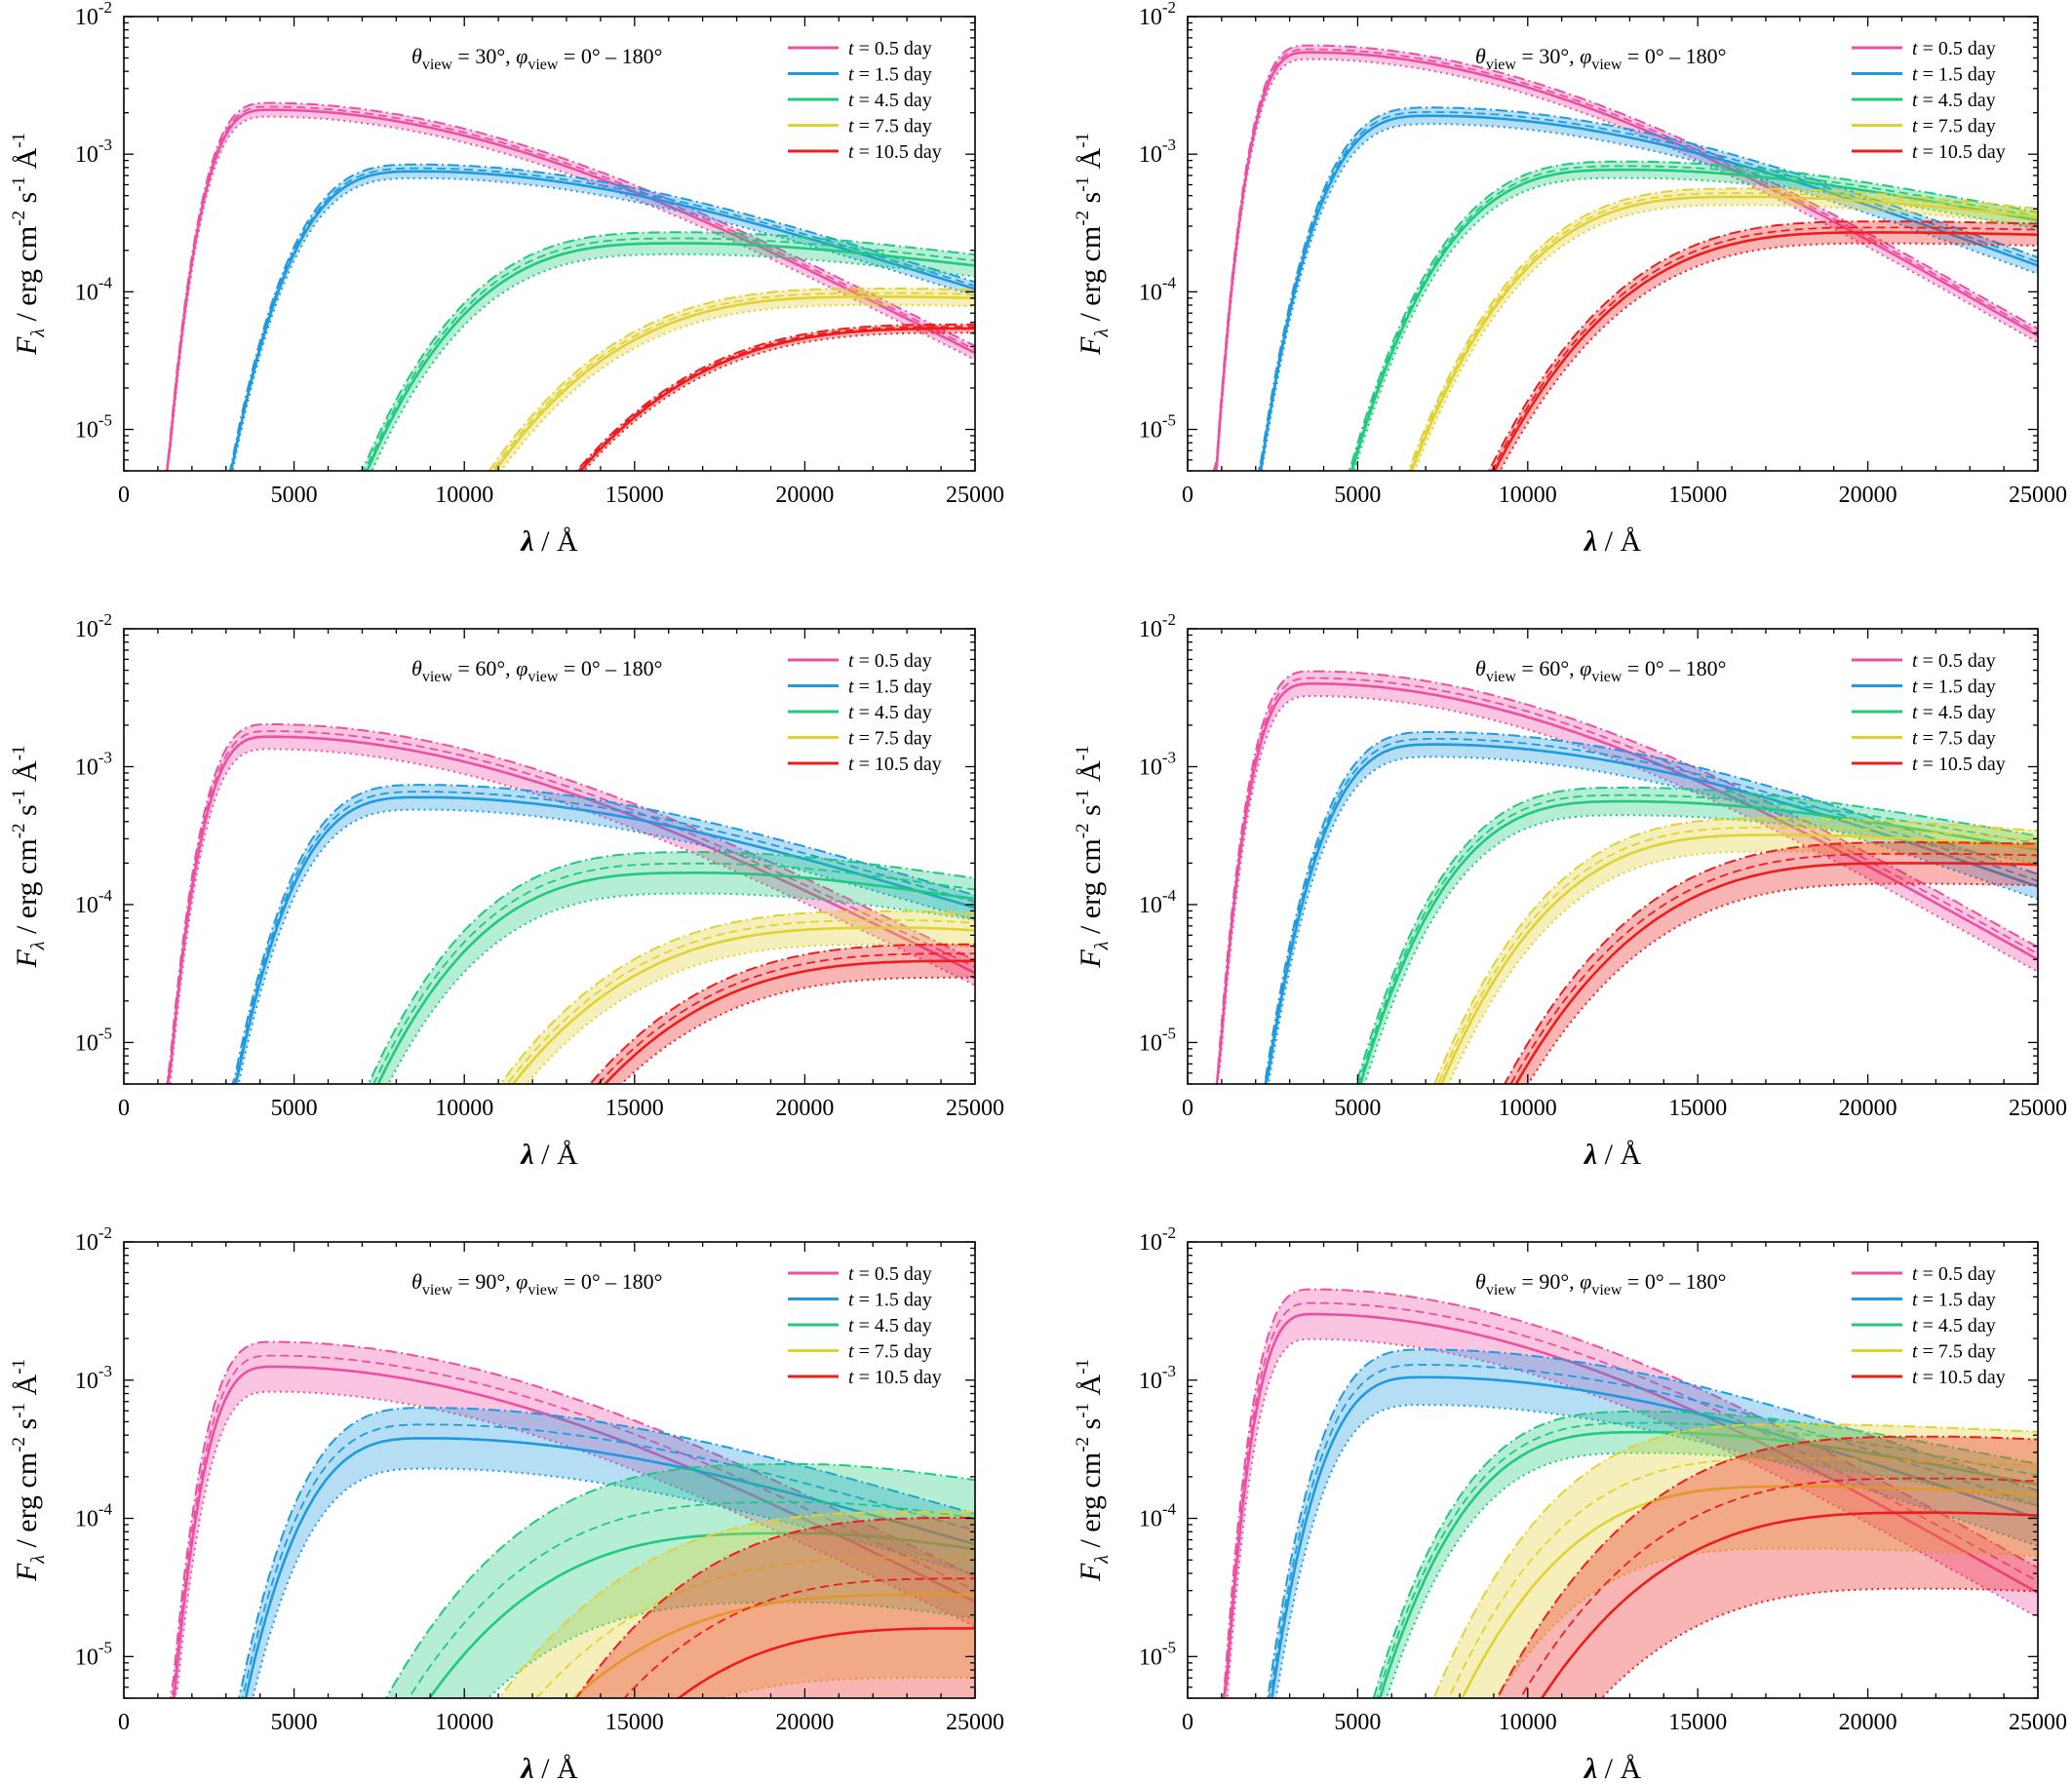 The width and height of the screenshot is (2072, 1782). Describe the element at coordinates (548, 1768) in the screenshot. I see `x-axis-title: λ / Å` at that location.